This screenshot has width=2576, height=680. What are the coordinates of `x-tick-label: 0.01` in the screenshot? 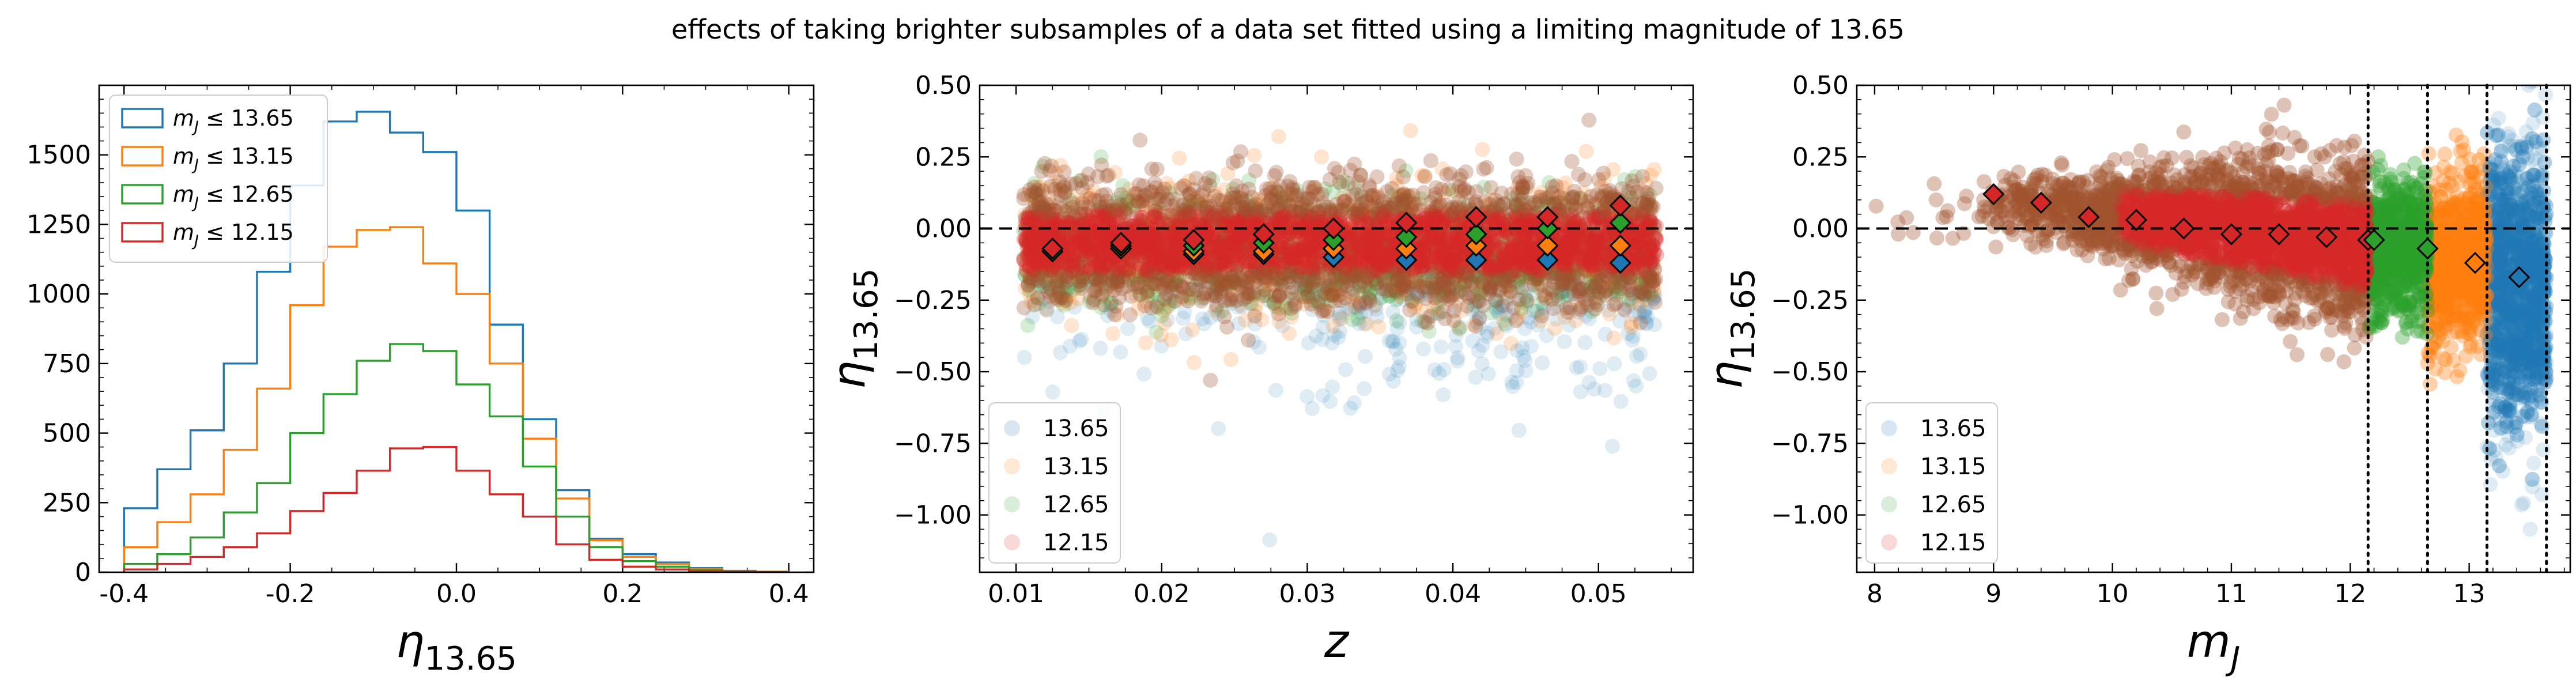 It's located at (1016, 594).